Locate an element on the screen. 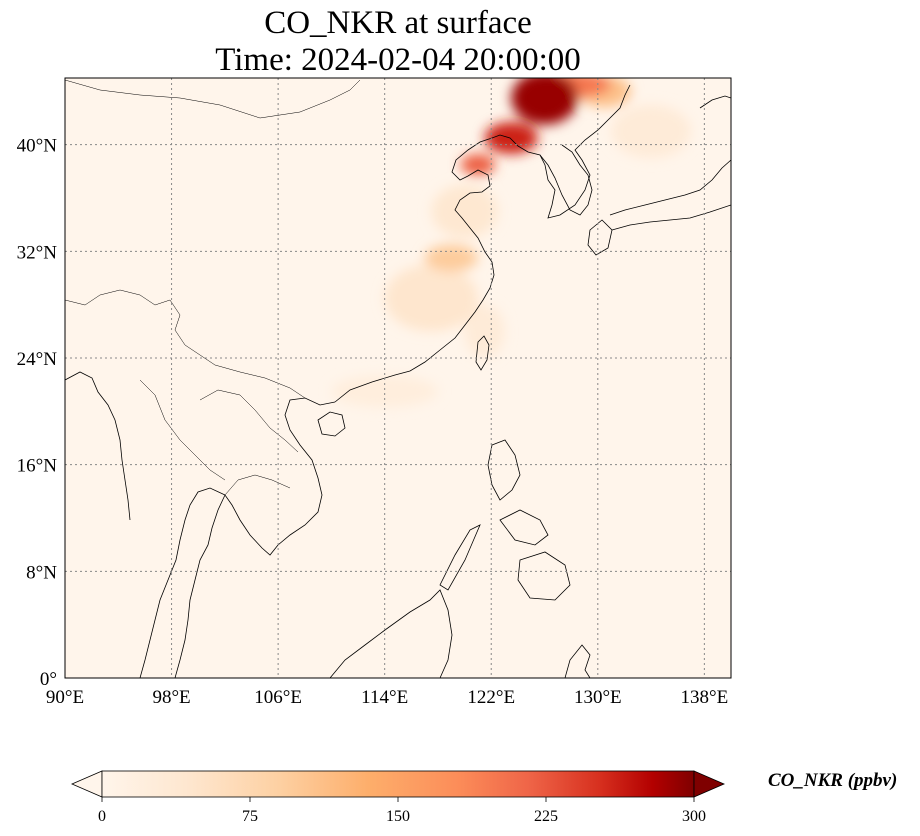 The height and width of the screenshot is (836, 920). visayas-islands is located at coordinates (524, 527).